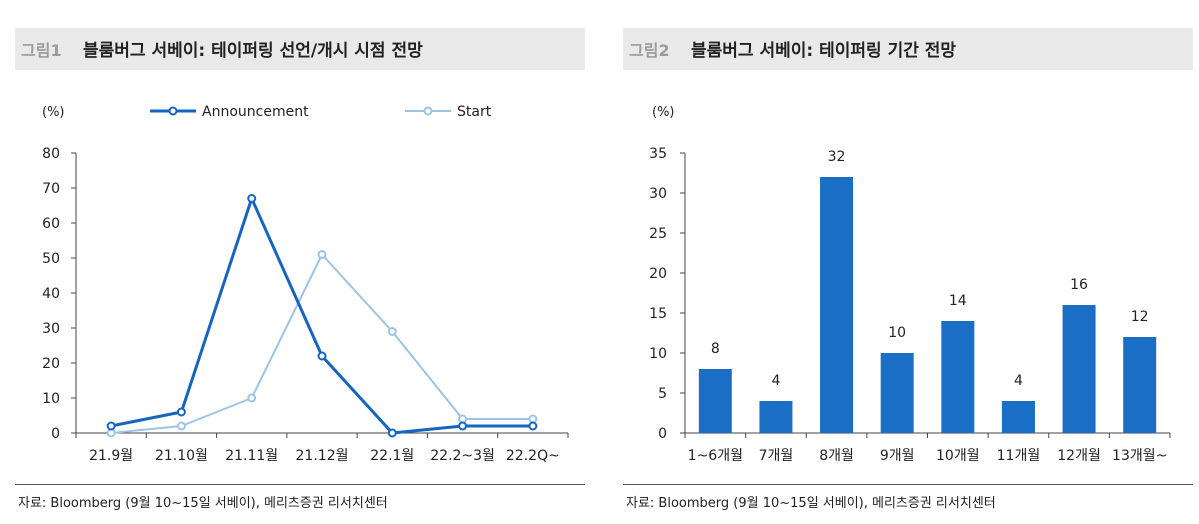 This screenshot has width=1199, height=524. Describe the element at coordinates (41, 50) in the screenshot. I see `figure1-label: 그림1` at that location.